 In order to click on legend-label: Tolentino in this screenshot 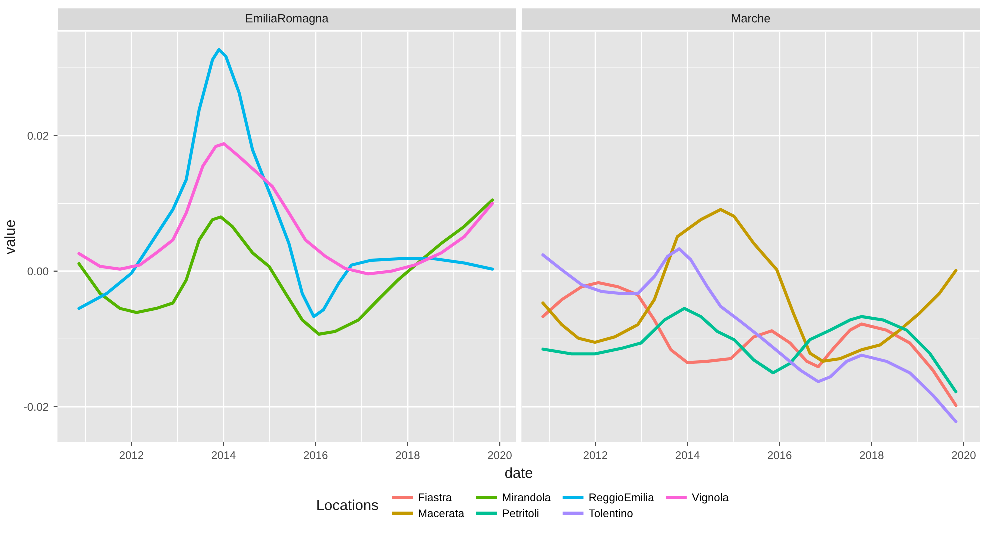, I will do `click(611, 513)`.